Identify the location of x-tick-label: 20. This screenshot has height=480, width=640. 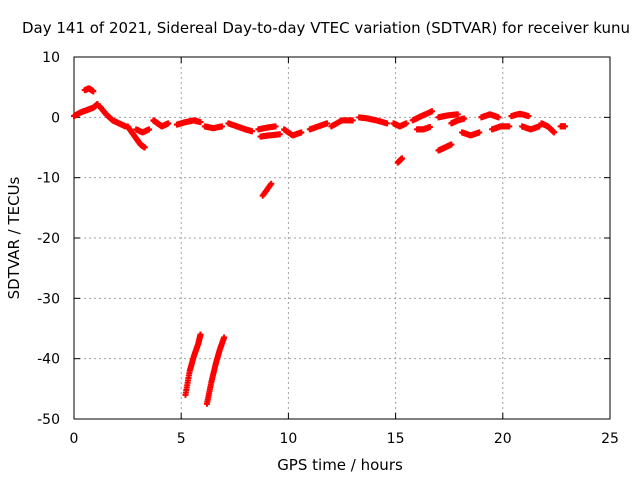
(503, 439).